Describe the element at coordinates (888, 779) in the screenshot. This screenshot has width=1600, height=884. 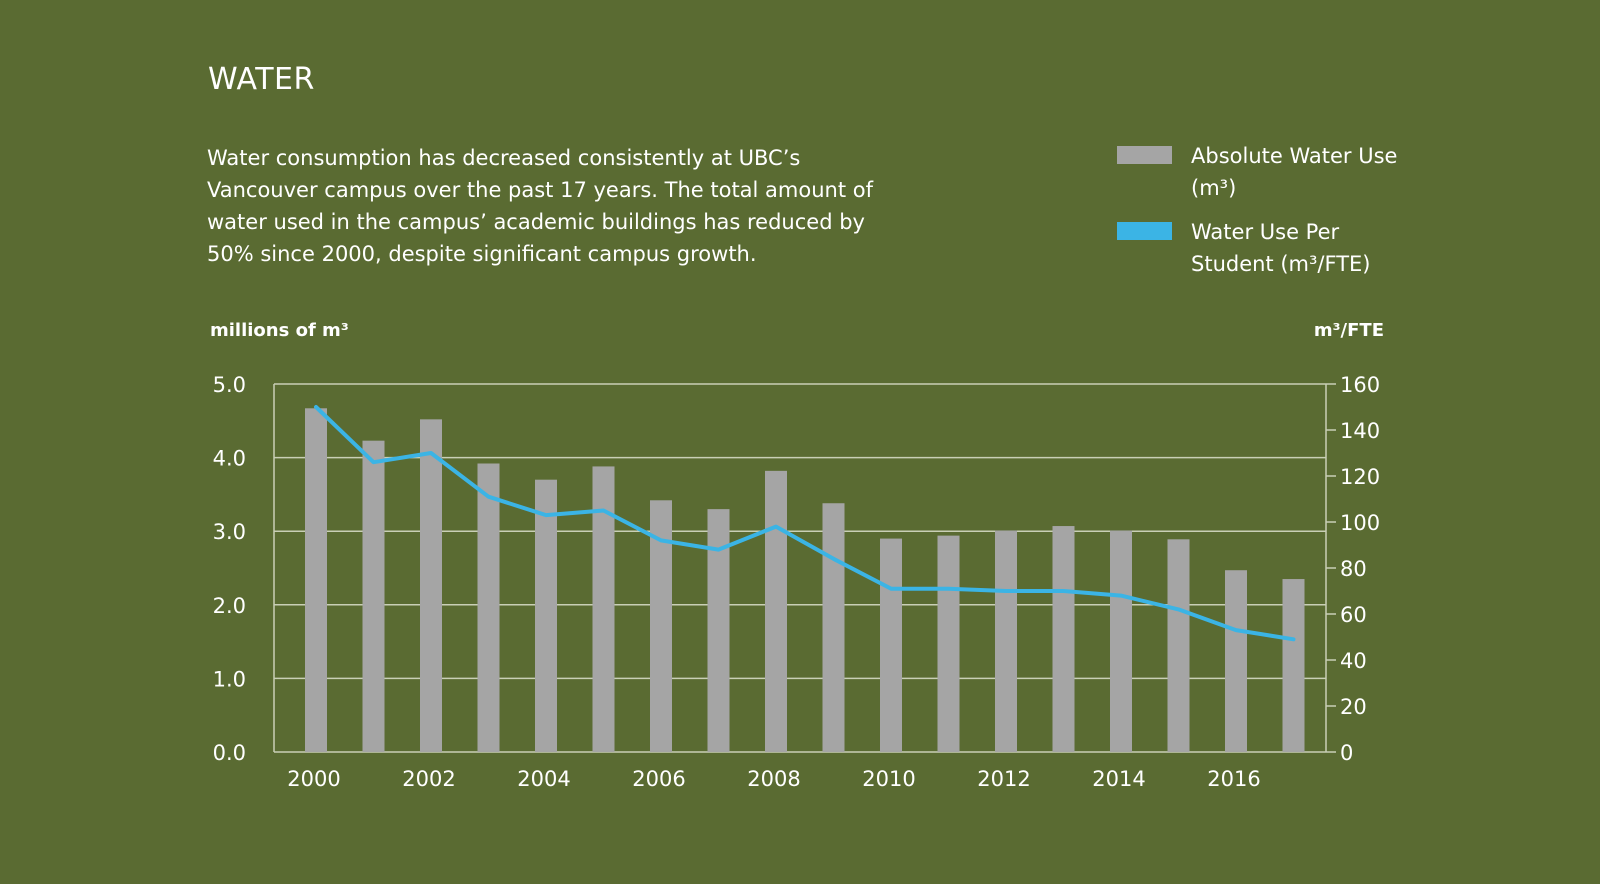
I see `x-tick-label: 2010` at that location.